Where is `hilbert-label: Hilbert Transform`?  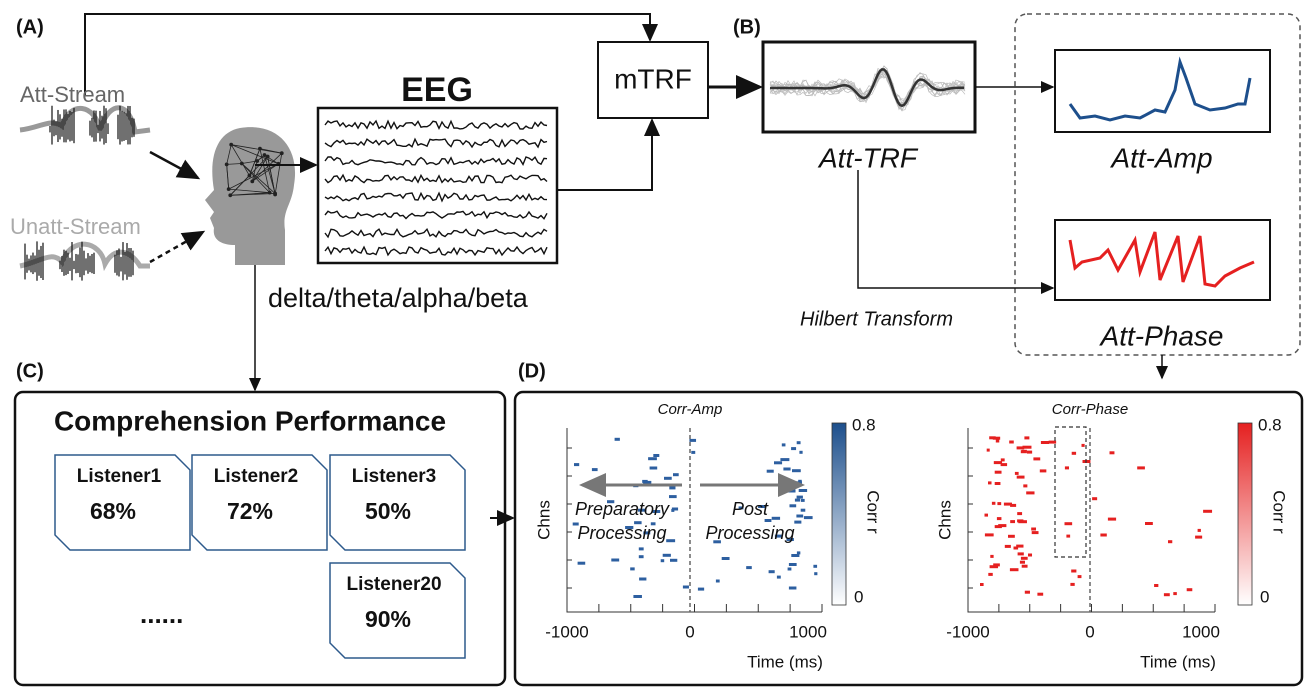 hilbert-label: Hilbert Transform is located at coordinates (876, 319).